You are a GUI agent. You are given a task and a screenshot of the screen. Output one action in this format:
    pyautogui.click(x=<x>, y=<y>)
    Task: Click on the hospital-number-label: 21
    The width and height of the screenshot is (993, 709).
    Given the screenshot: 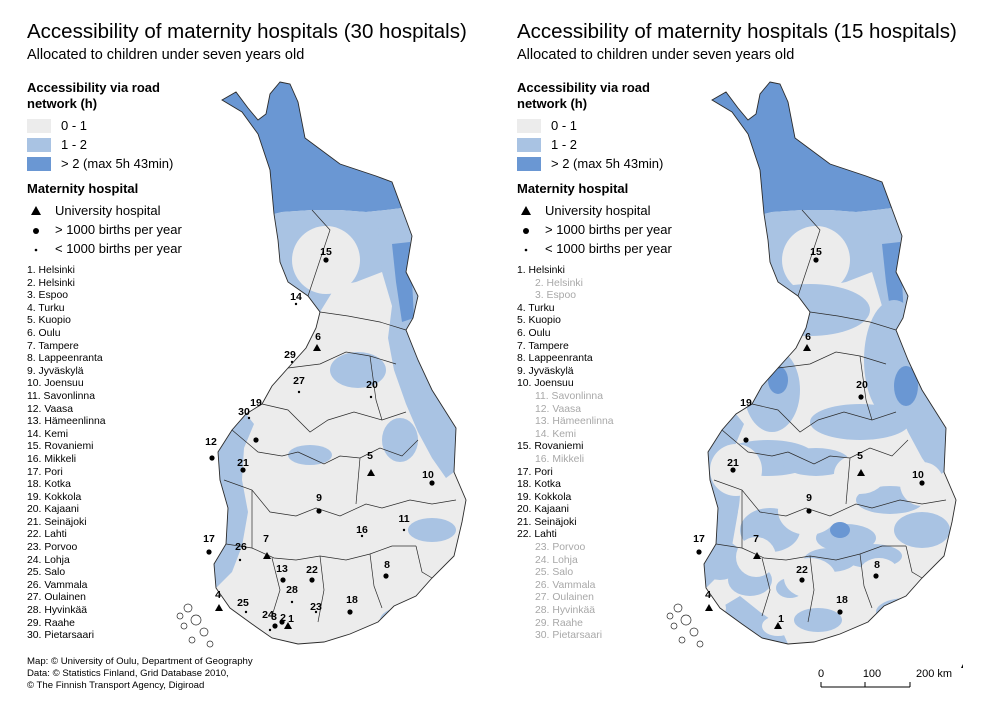 What is the action you would take?
    pyautogui.click(x=243, y=463)
    